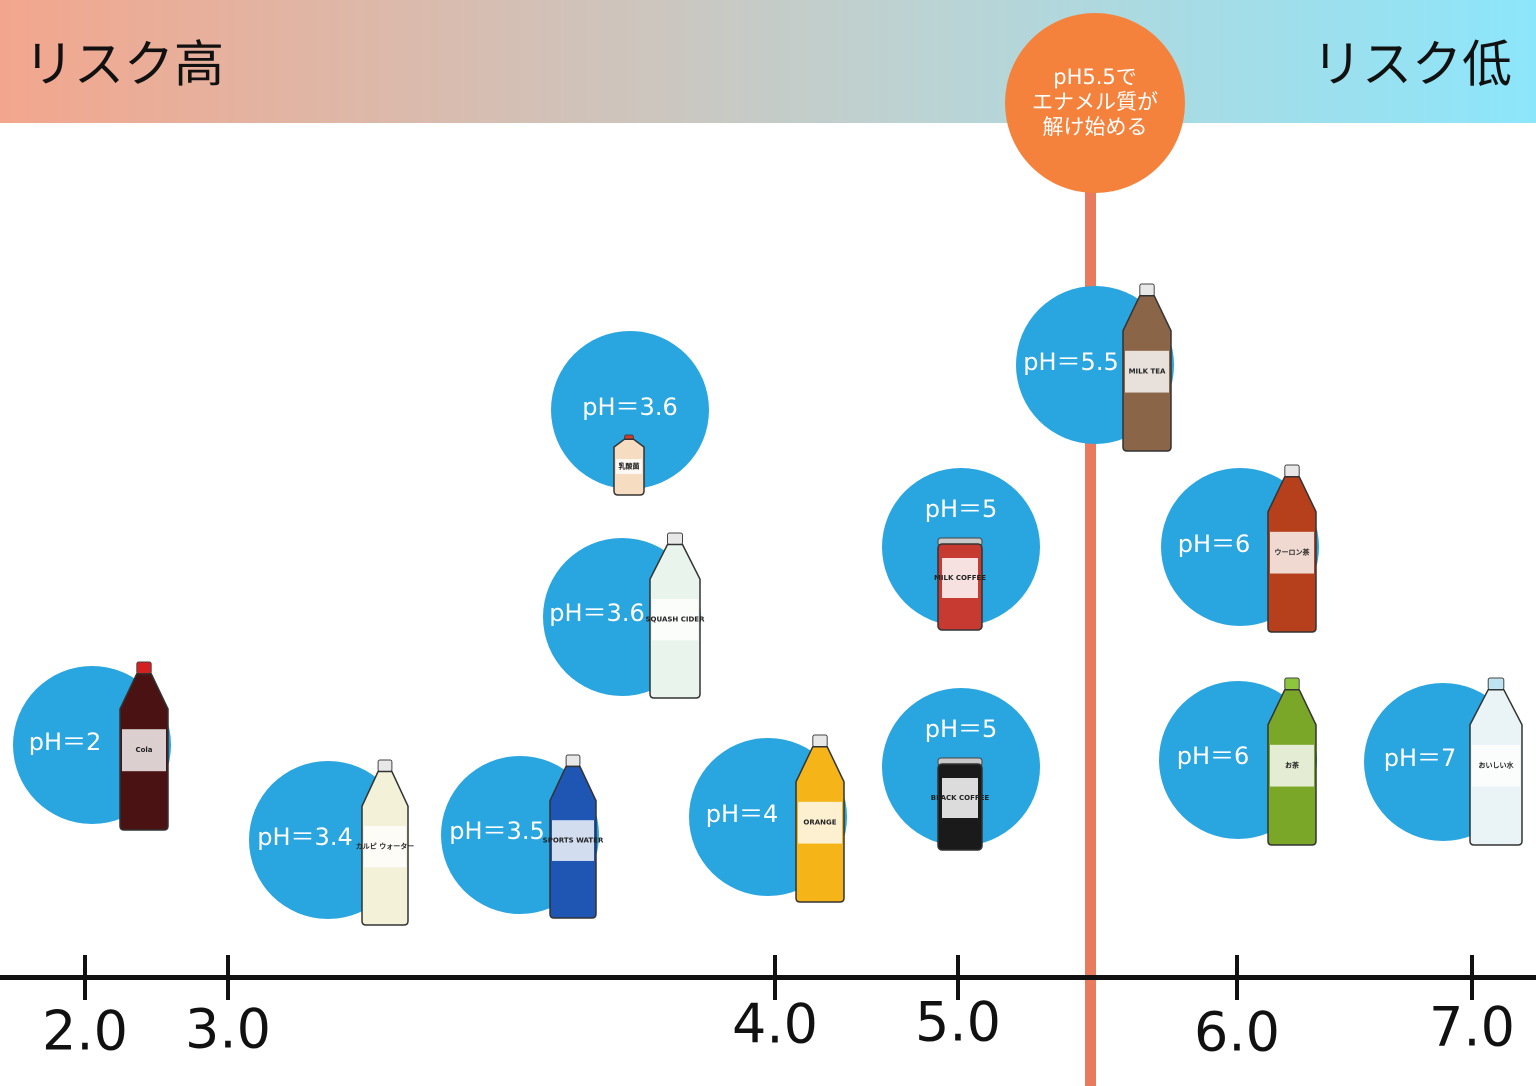  I want to click on drink-brand: MILK COFFEE, so click(960, 578).